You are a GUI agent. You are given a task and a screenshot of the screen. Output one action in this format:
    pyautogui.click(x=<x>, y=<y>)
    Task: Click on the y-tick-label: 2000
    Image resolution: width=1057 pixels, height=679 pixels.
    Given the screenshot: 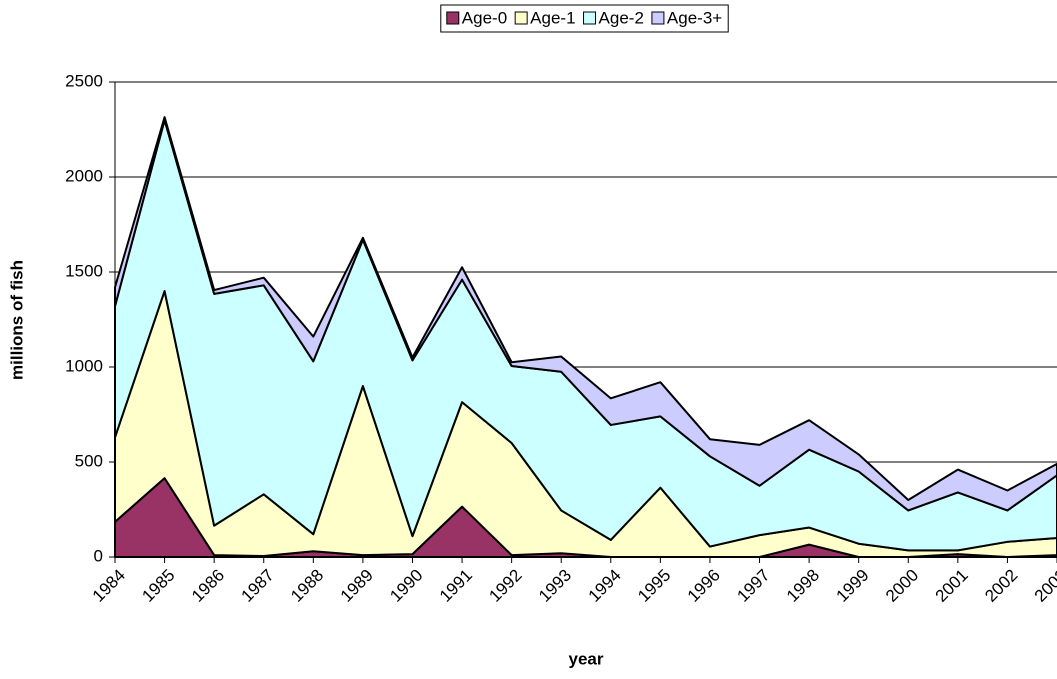 What is the action you would take?
    pyautogui.click(x=84, y=175)
    